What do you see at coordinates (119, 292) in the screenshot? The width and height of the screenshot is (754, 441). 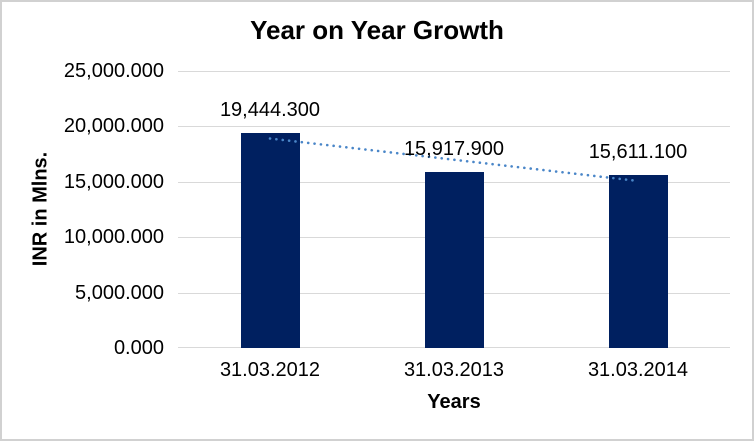 I see `y-tick-label: 5,000.000` at bounding box center [119, 292].